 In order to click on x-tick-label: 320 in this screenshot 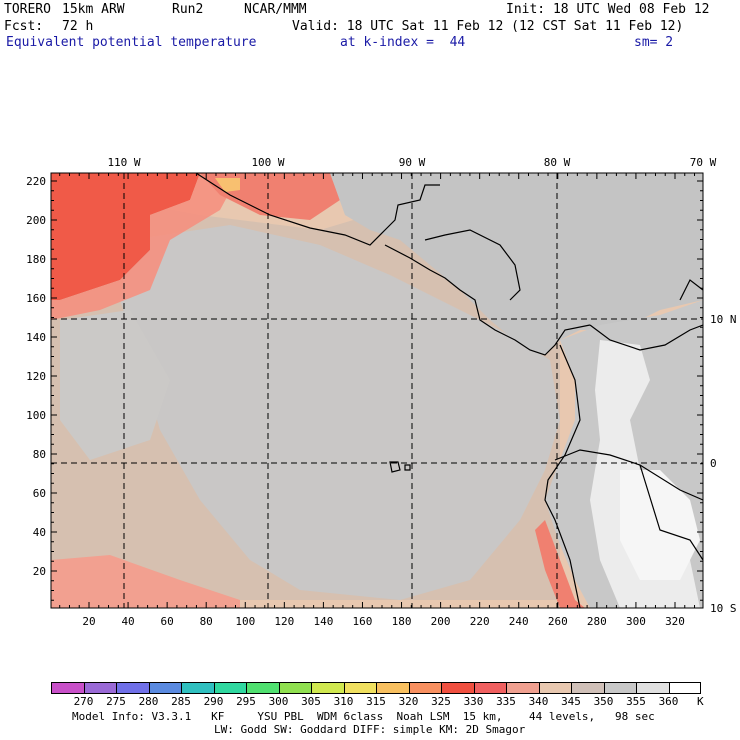, I will do `click(675, 621)`.